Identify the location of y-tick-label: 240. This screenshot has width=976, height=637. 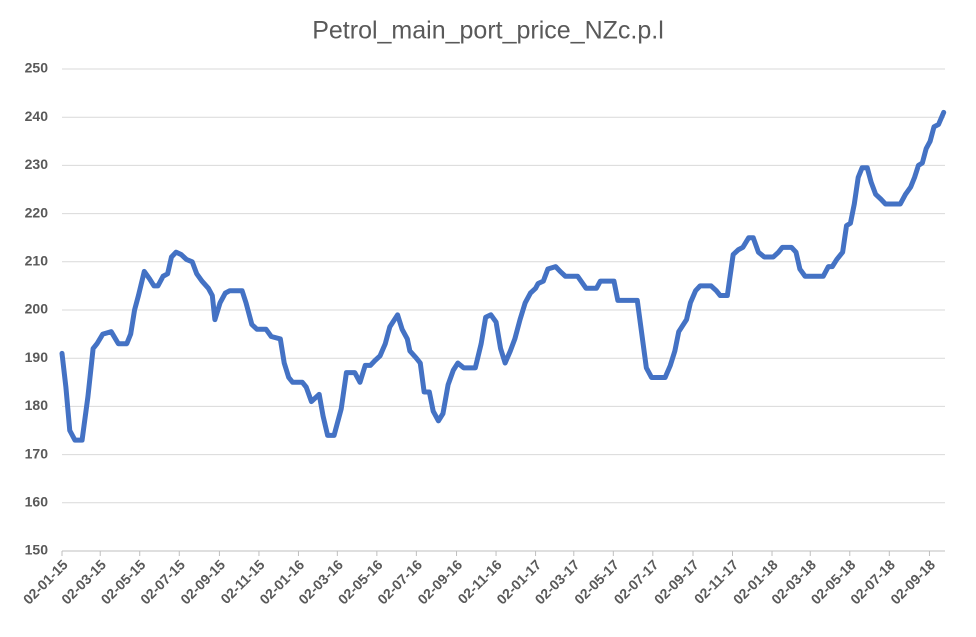
(37, 116).